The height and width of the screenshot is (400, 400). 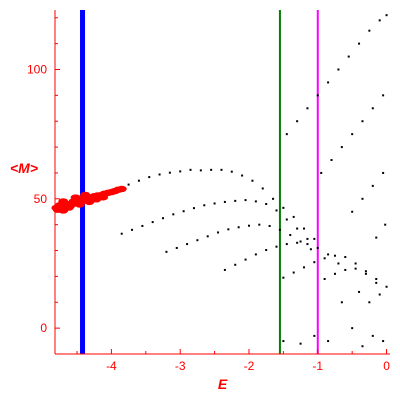 I want to click on y-tick-label: 50, so click(x=41, y=199).